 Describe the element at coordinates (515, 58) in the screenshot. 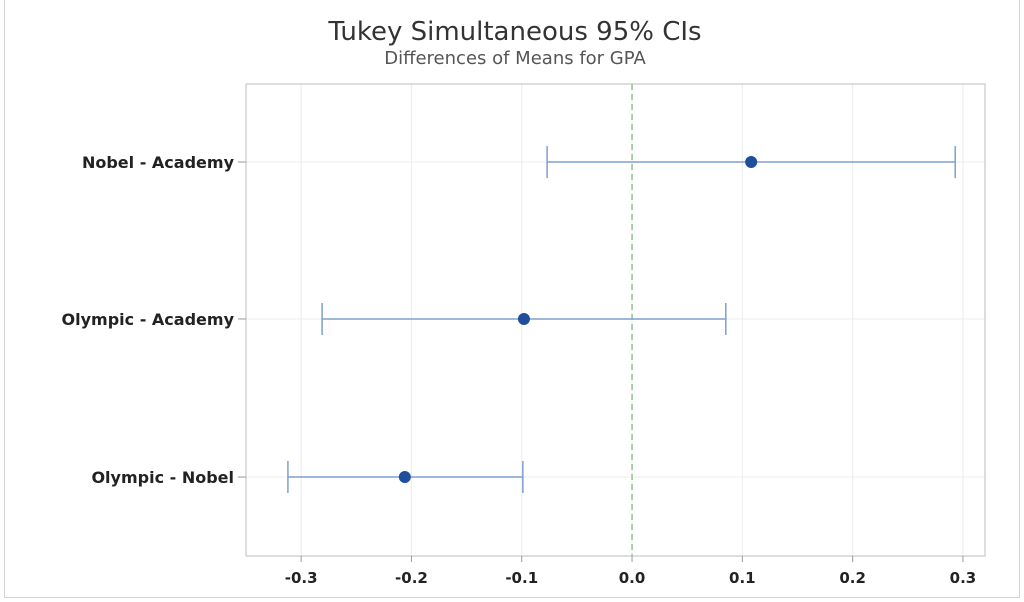

I see `chart-subtitle: Differences of Means for GPA` at that location.